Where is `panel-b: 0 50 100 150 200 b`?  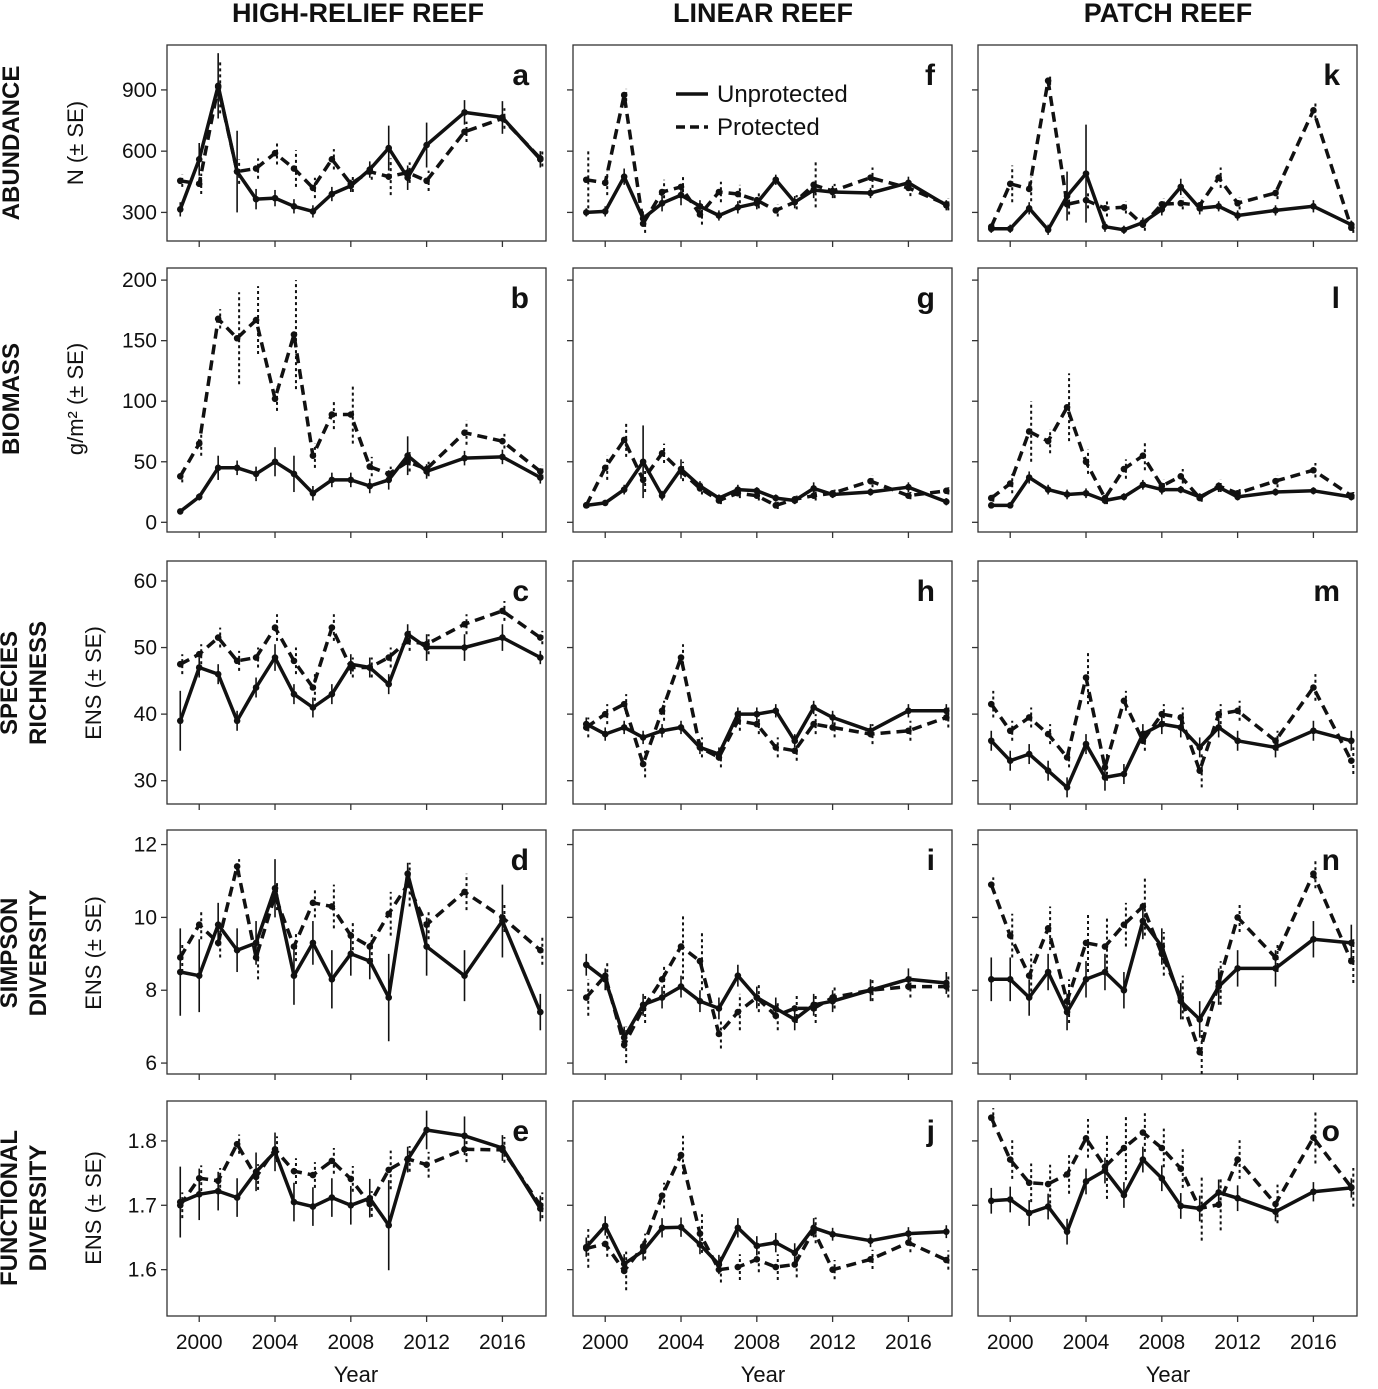 panel-b: 0 50 100 150 200 b is located at coordinates (334, 402).